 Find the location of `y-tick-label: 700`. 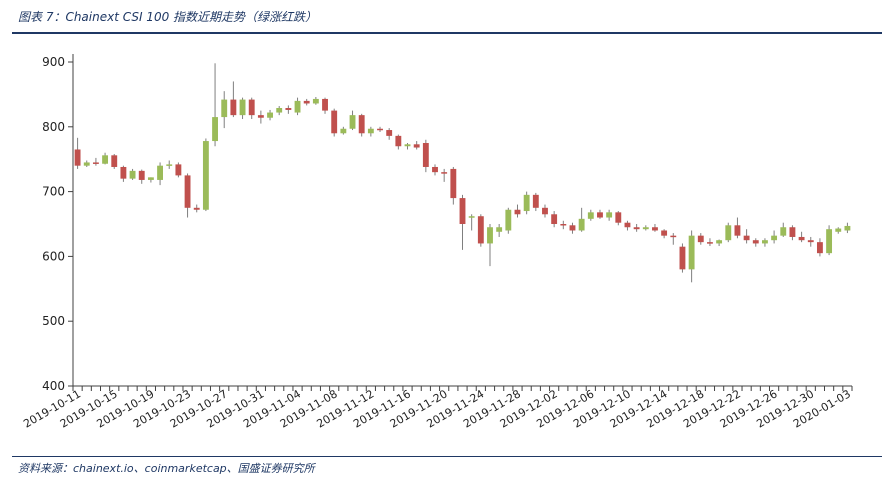

y-tick-label: 700 is located at coordinates (53, 192).